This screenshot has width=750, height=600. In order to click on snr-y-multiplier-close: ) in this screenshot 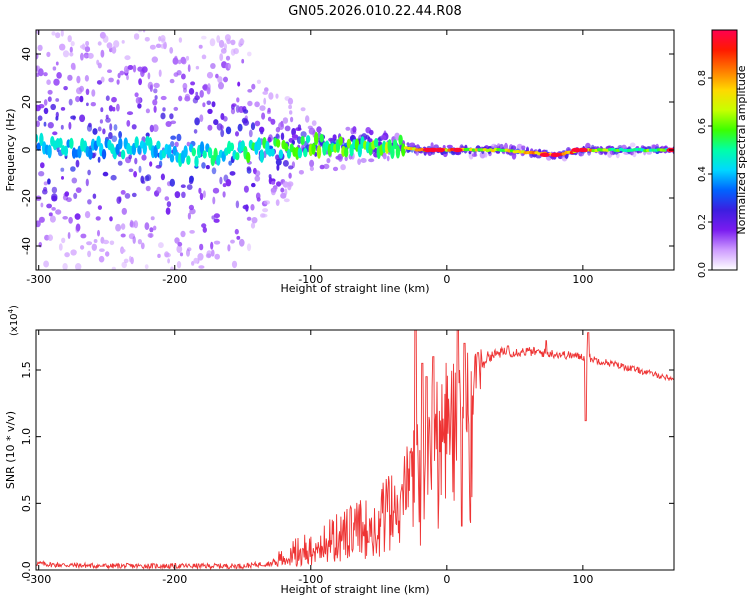, I will do `click(14, 307)`.